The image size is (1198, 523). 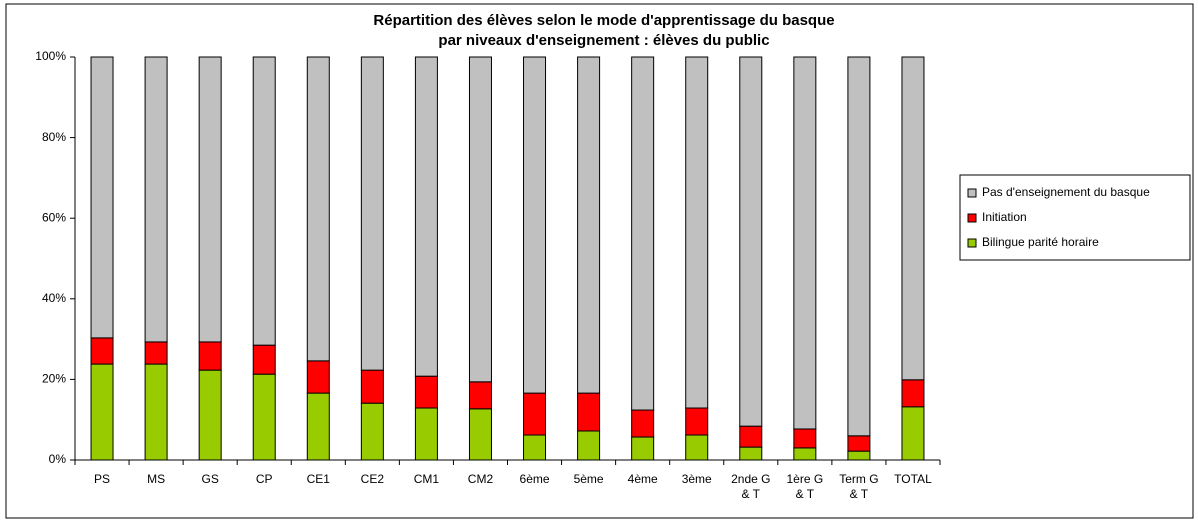 I want to click on y-tick-label: 0%, so click(x=58, y=459).